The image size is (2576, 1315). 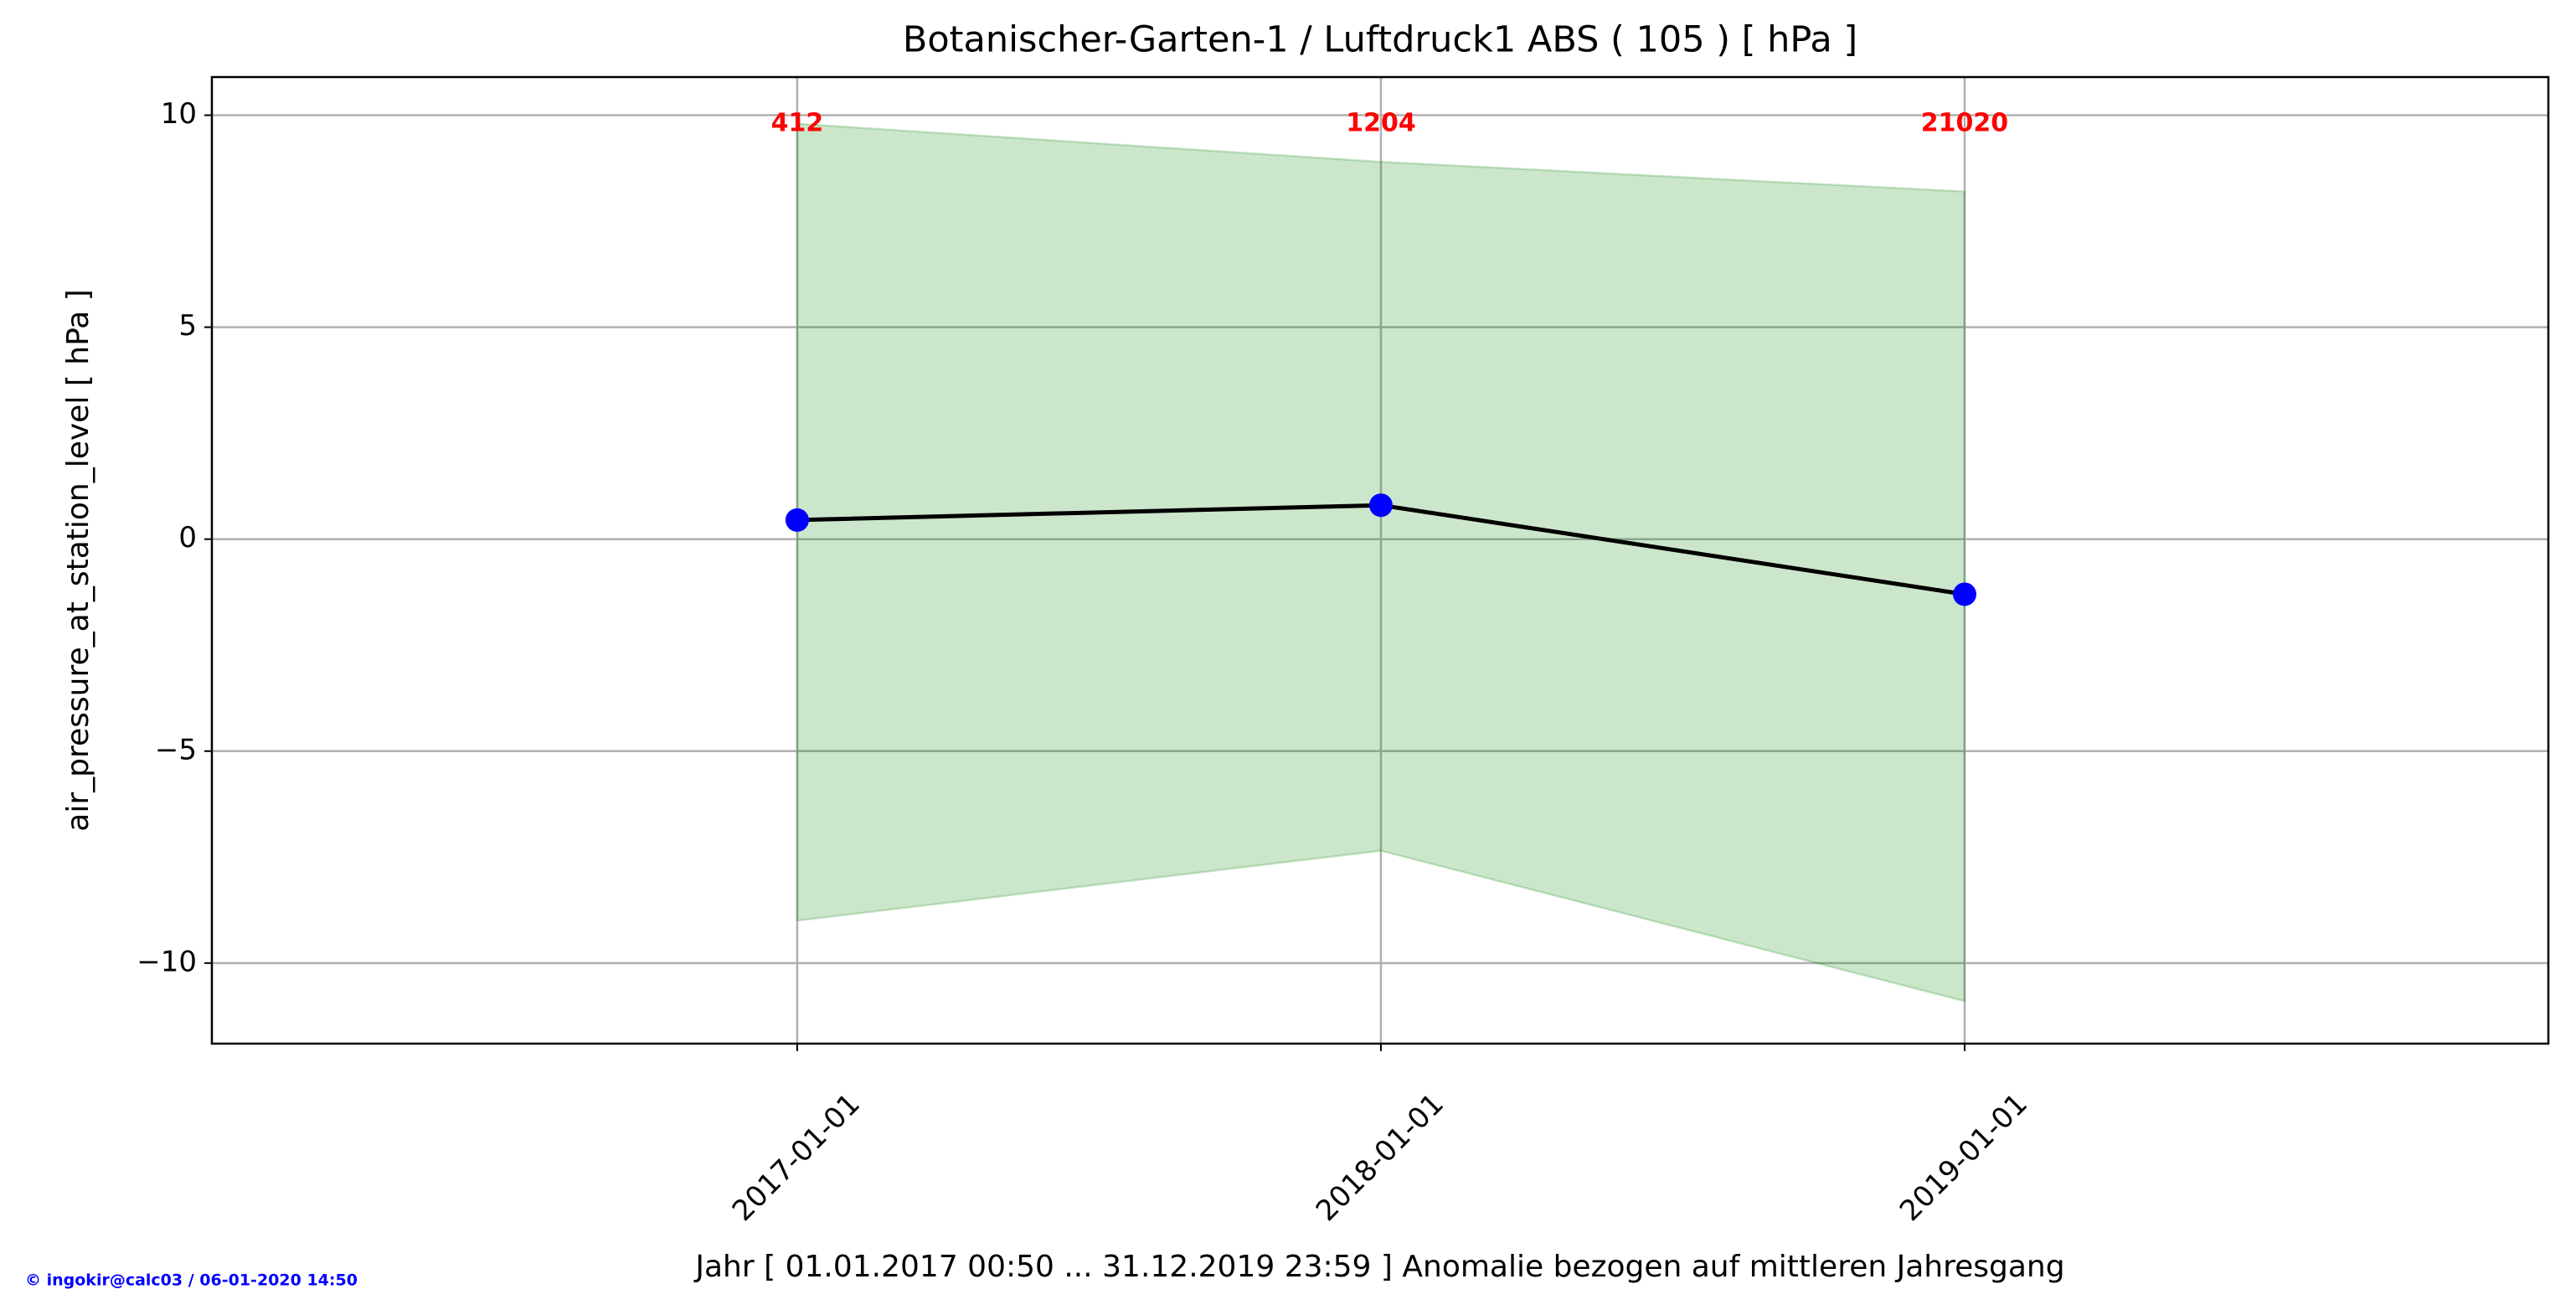 What do you see at coordinates (1380, 1157) in the screenshot?
I see `x-tick-label: 2018-01-01` at bounding box center [1380, 1157].